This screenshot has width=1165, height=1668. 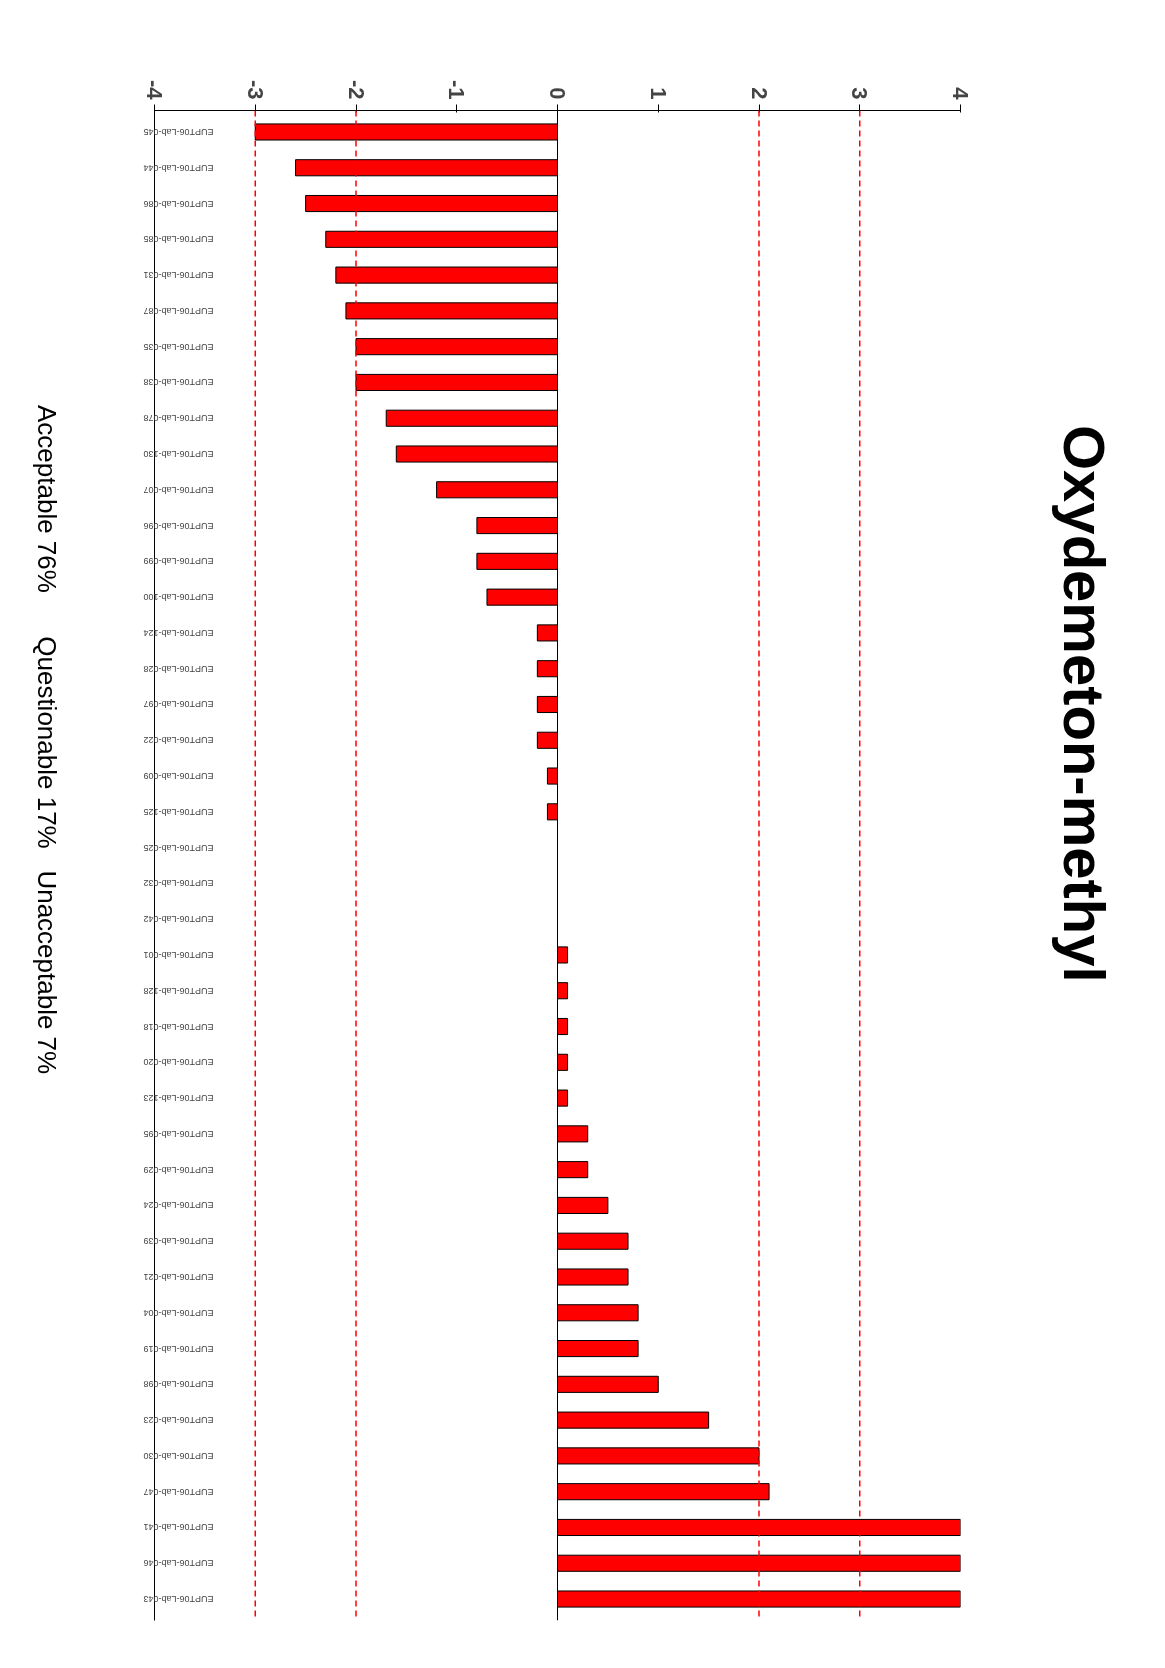 I want to click on y-tick-label: EUPT06-Lab-086, so click(x=178, y=203).